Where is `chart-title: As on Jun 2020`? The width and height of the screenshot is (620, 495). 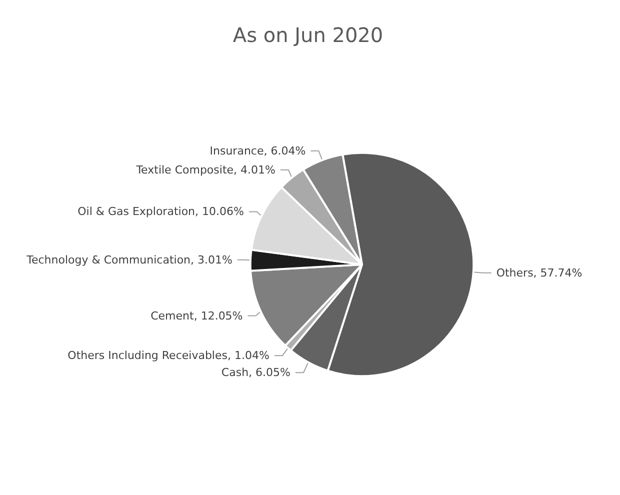 chart-title: As on Jun 2020 is located at coordinates (308, 35).